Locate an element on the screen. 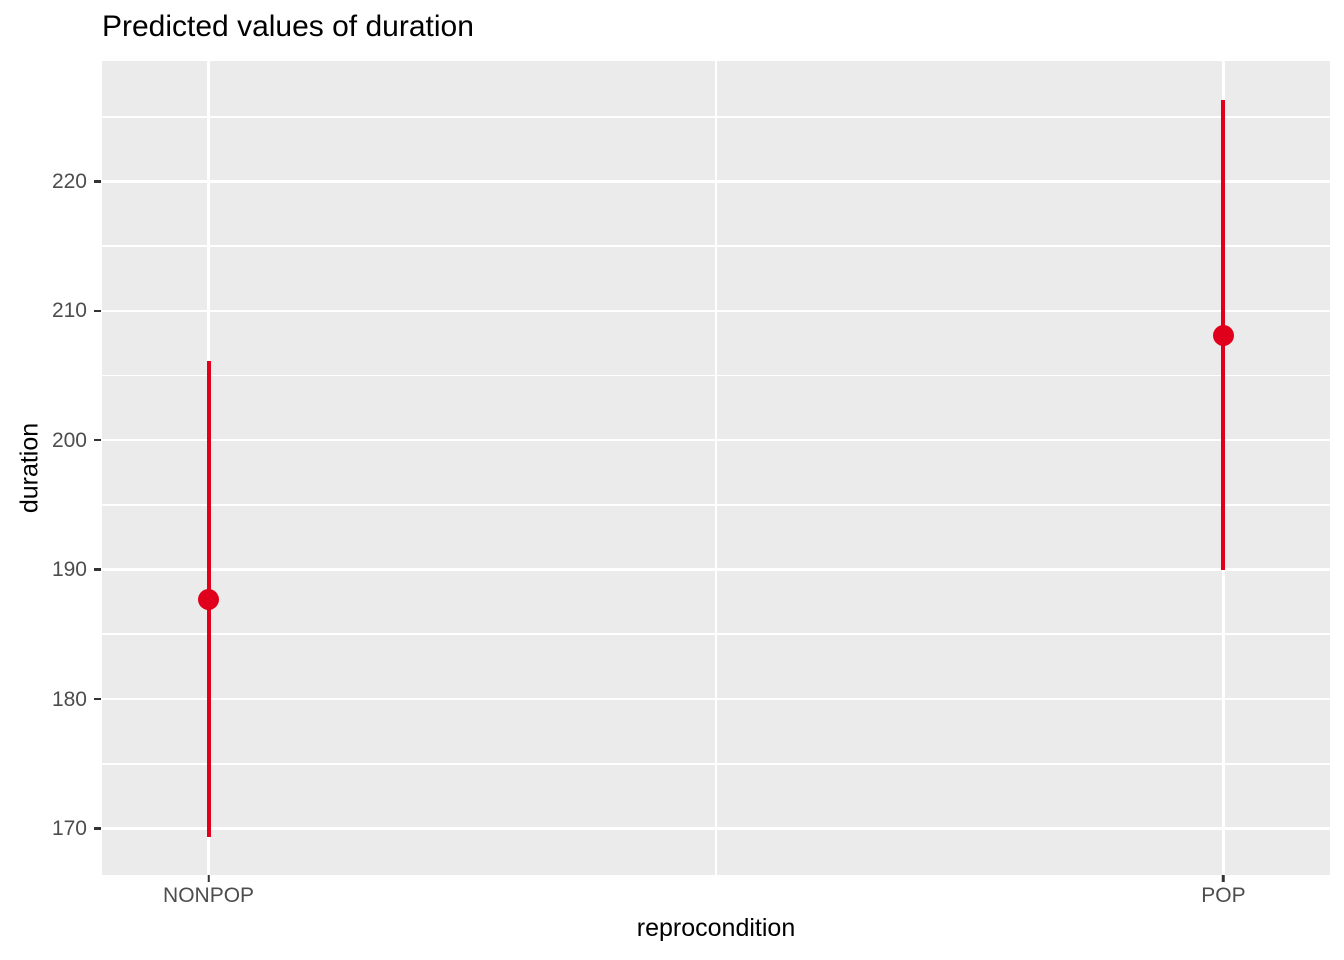 Image resolution: width=1344 pixels, height=960 pixels. y-tick-label: 190 is located at coordinates (69, 570).